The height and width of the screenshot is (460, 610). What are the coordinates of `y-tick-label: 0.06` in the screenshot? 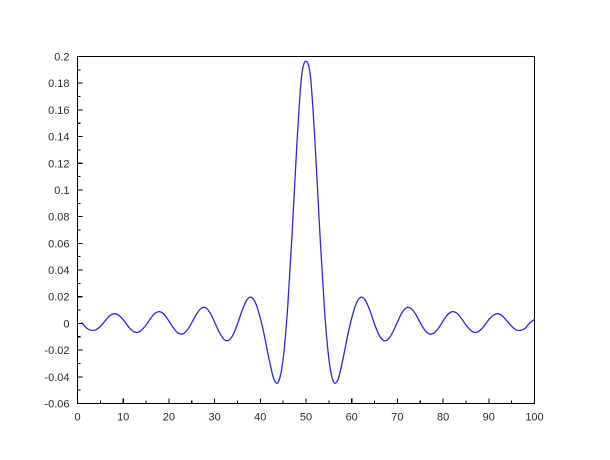 It's located at (58, 244).